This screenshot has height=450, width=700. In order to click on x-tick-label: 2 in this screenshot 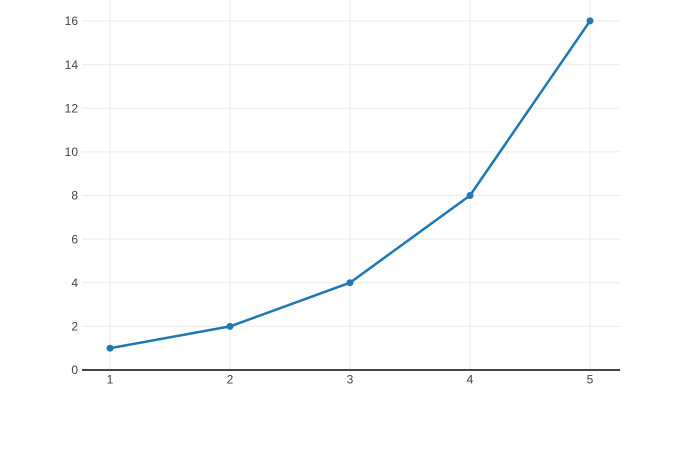, I will do `click(230, 380)`.